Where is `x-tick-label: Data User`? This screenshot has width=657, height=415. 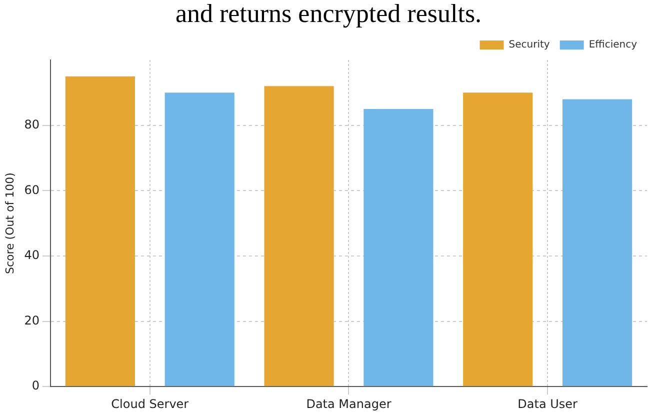 x-tick-label: Data User is located at coordinates (548, 403).